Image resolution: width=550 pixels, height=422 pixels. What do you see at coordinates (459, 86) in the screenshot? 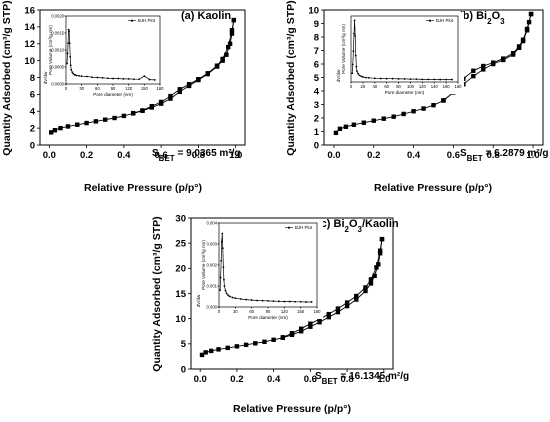
I see `inset-x-tick-label: 180` at bounding box center [459, 86].